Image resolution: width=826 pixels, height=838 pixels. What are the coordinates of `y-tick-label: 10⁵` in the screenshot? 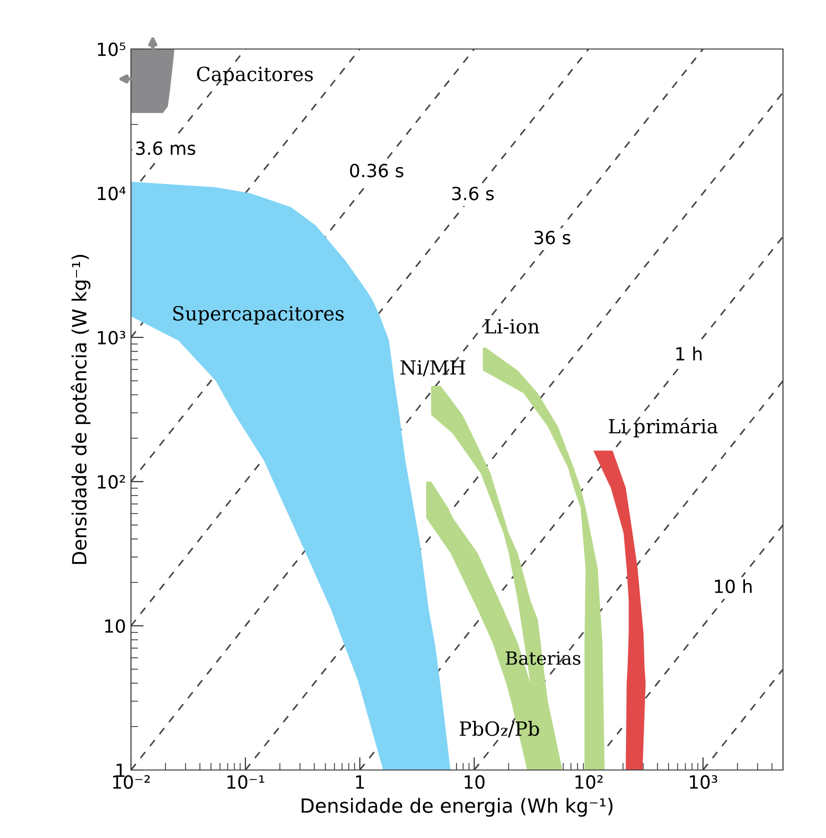 It's located at (112, 49).